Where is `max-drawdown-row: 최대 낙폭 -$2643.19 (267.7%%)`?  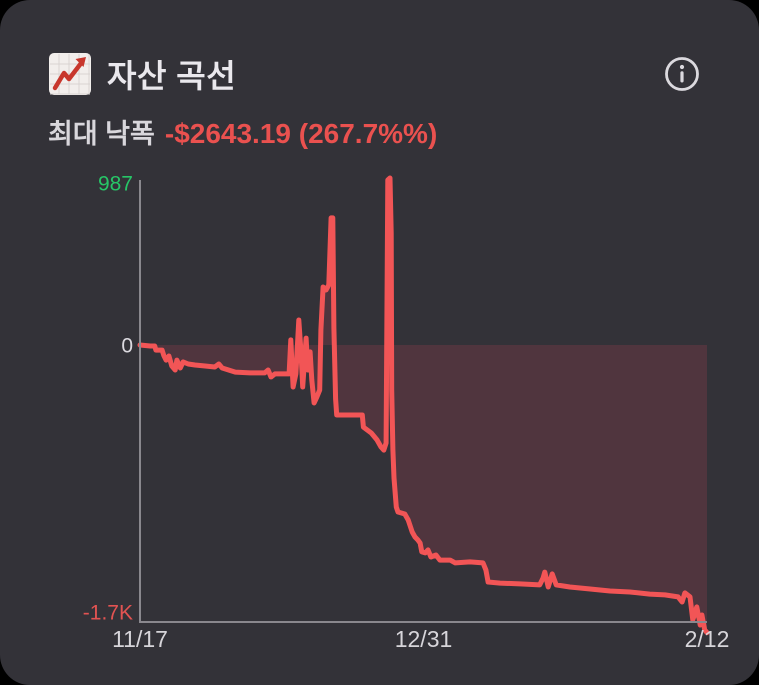
max-drawdown-row: 최대 낙폭 -$2643.19 (267.7%%) is located at coordinates (242, 131).